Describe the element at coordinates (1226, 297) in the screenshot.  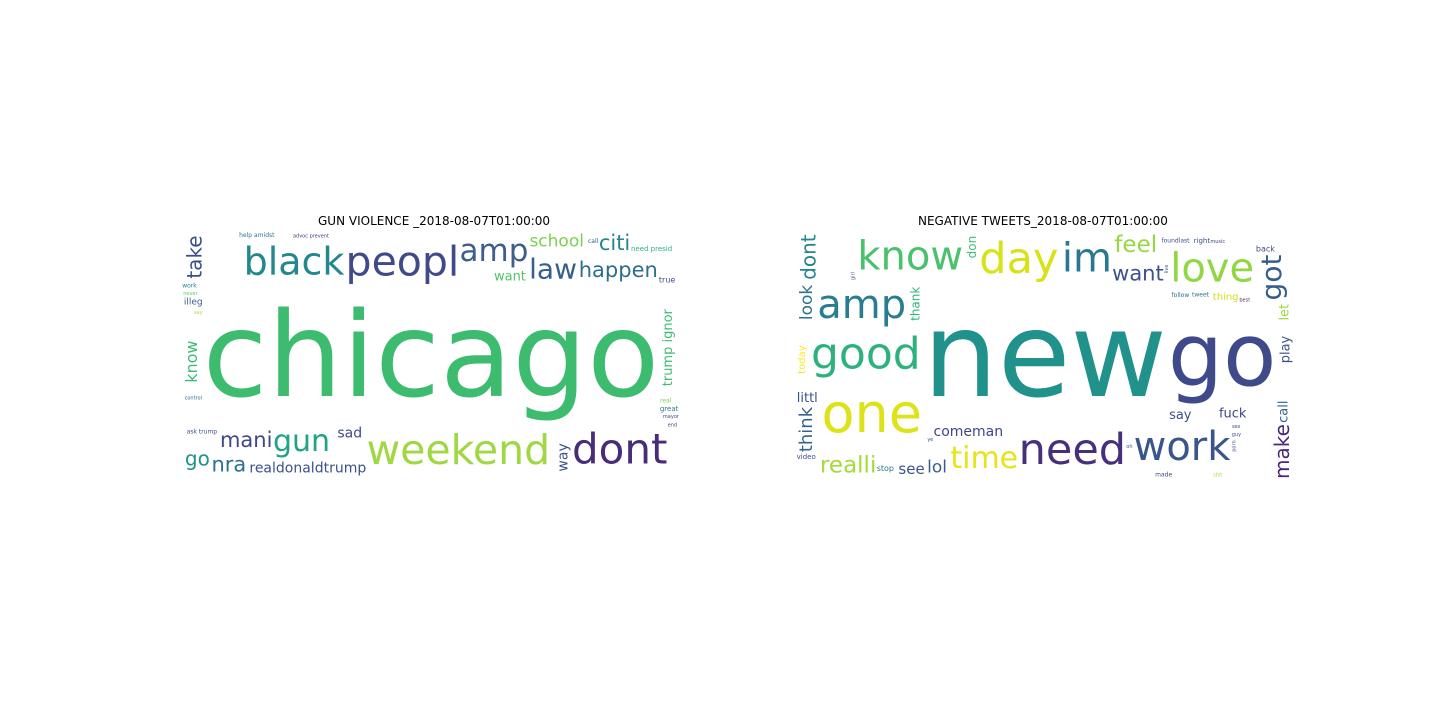
I see `cloud-word: thing` at that location.